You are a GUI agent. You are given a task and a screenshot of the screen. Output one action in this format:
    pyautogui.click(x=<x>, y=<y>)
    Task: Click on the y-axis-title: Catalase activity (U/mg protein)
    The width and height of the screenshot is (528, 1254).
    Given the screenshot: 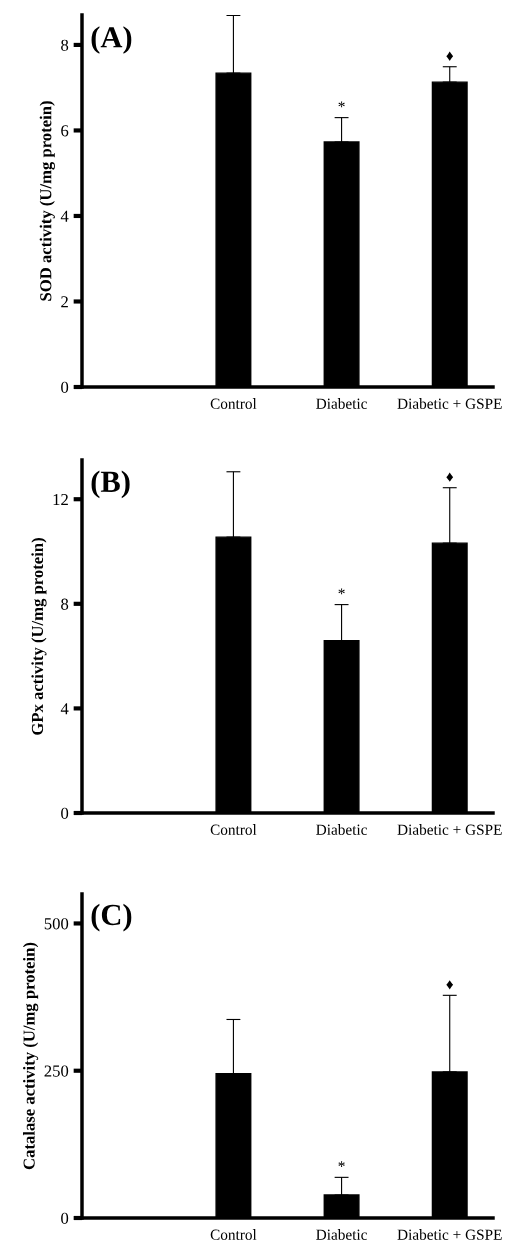 What is the action you would take?
    pyautogui.click(x=31, y=1056)
    